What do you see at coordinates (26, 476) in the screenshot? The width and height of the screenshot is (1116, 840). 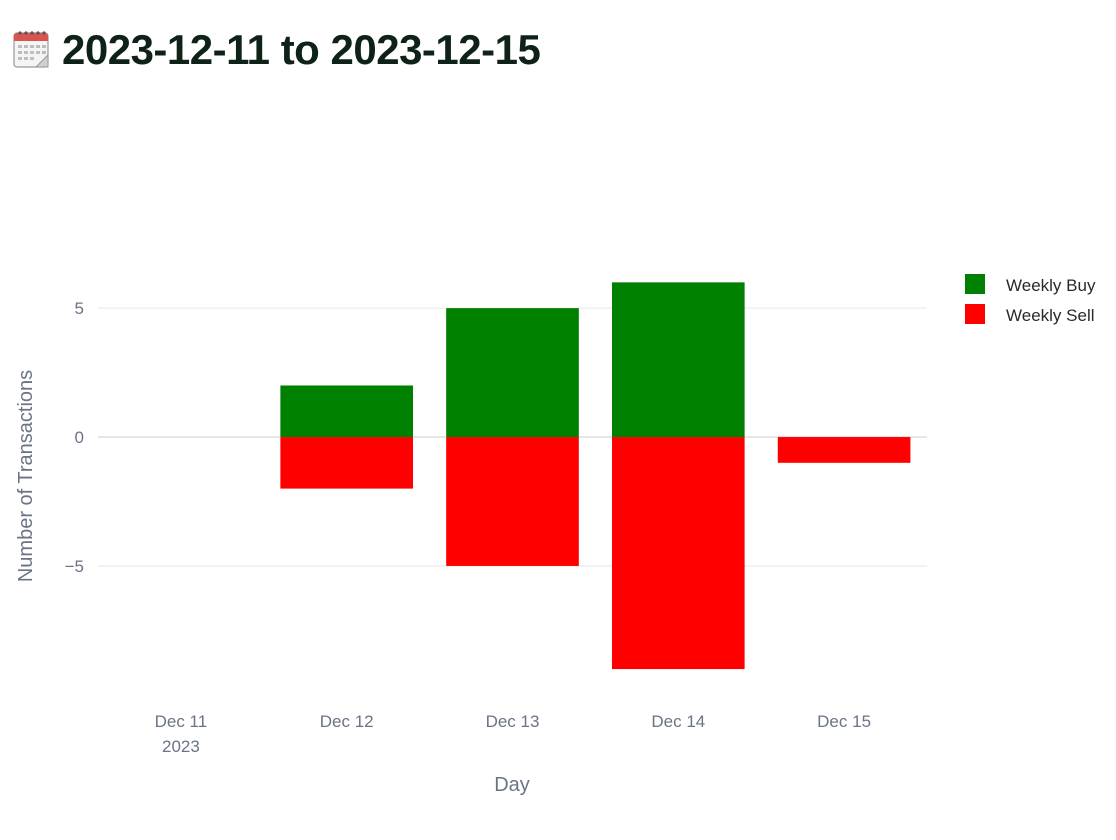 I see `y-axis-title: Number of Transactions` at bounding box center [26, 476].